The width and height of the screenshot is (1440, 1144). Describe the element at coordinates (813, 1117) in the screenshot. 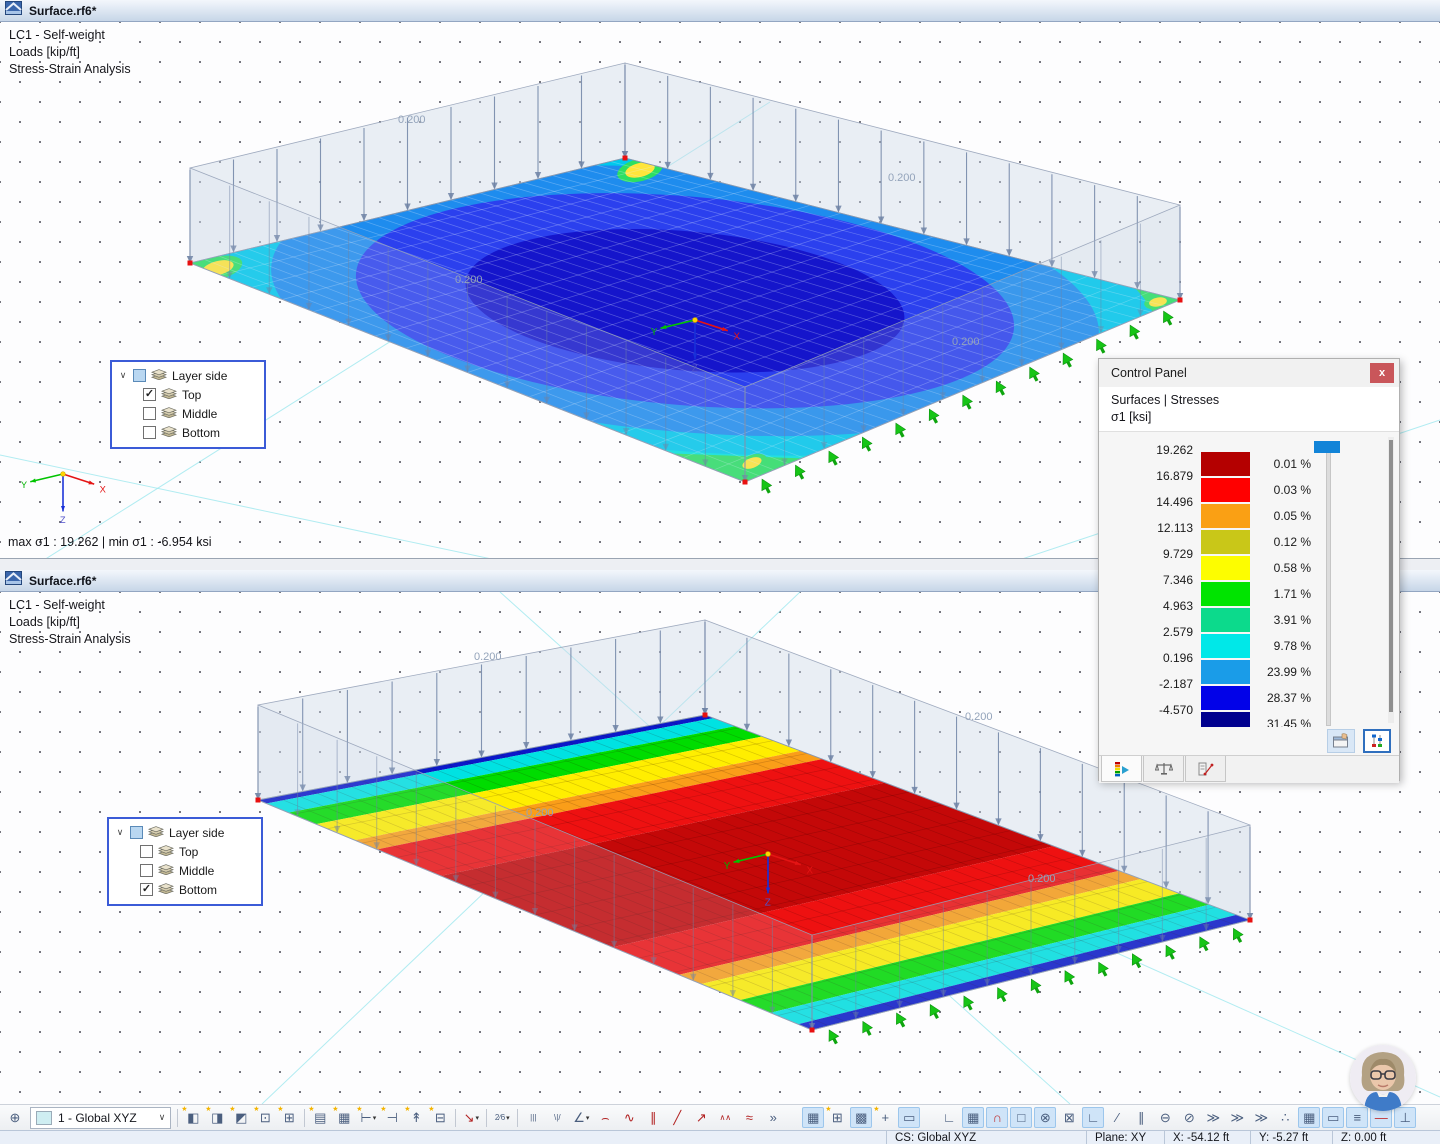

I see `grid-visibility-toggle: ▦` at that location.